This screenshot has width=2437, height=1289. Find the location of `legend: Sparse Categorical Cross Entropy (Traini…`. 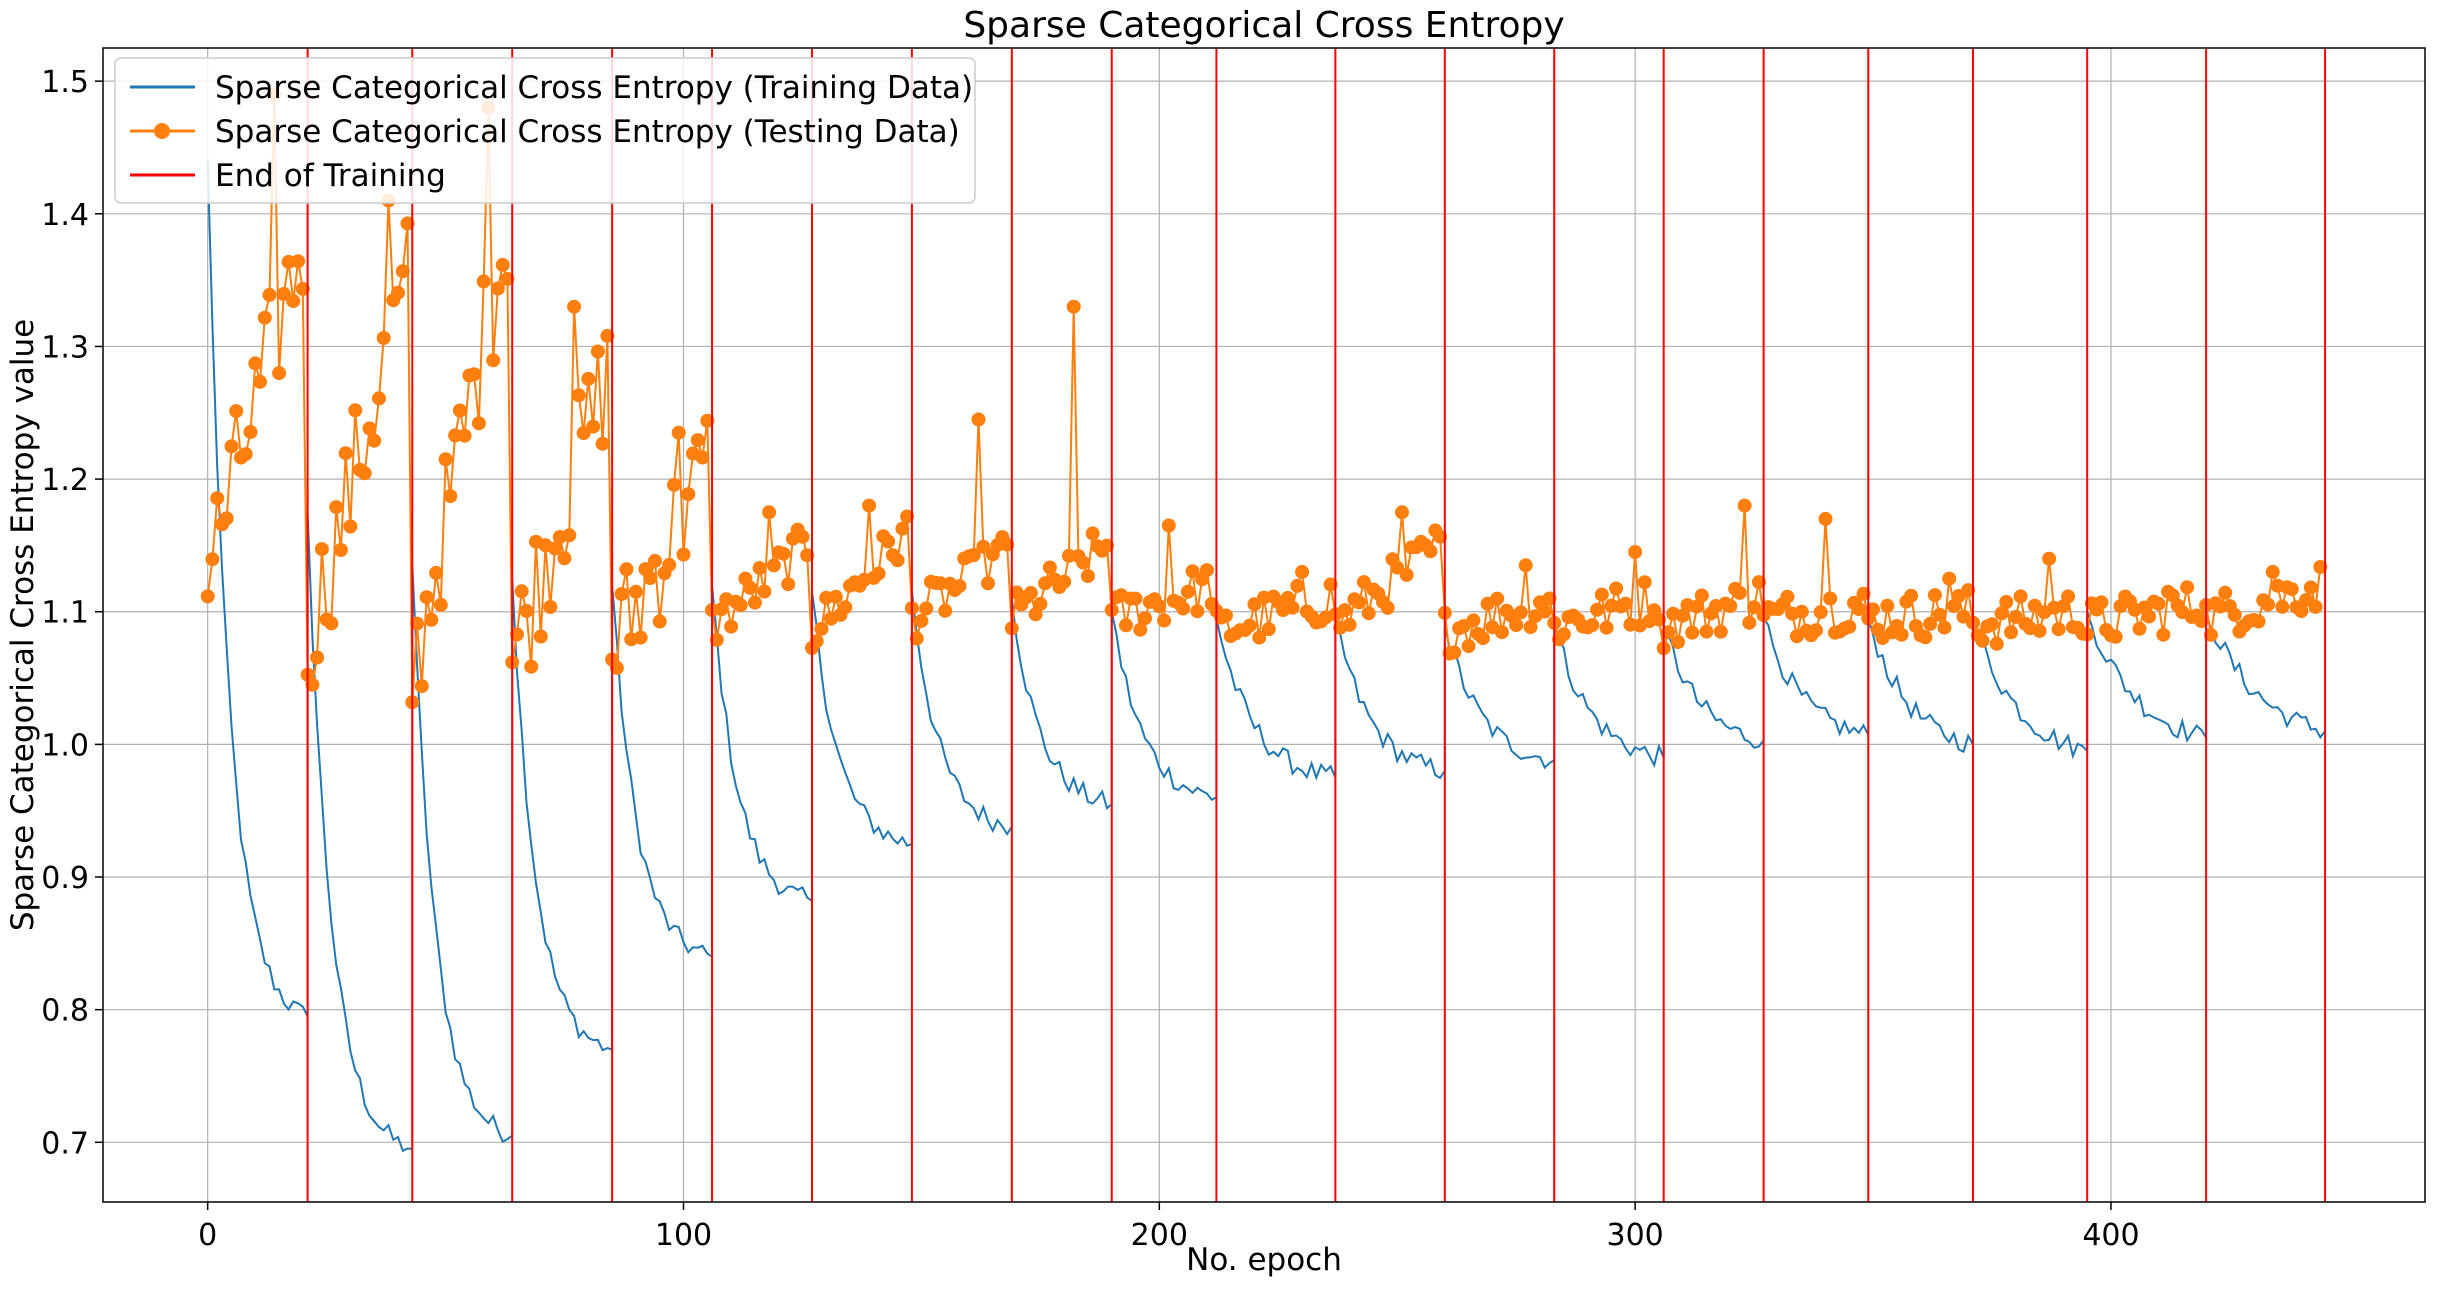

legend: Sparse Categorical Cross Entropy (Traini… is located at coordinates (545, 130).